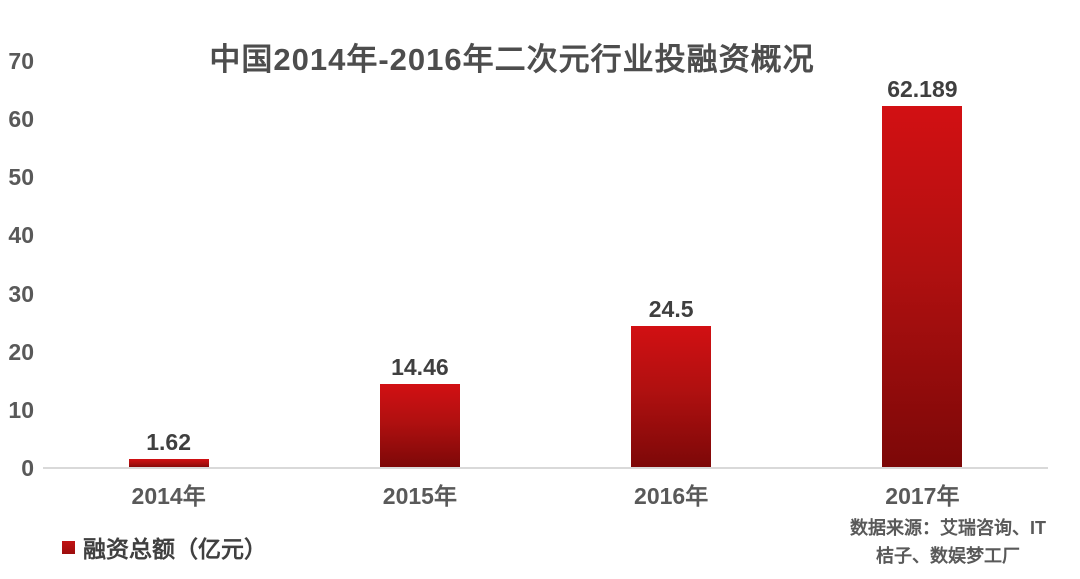  Describe the element at coordinates (948, 528) in the screenshot. I see `source-note-line1: 数据来源：艾瑞咨询、IT` at that location.